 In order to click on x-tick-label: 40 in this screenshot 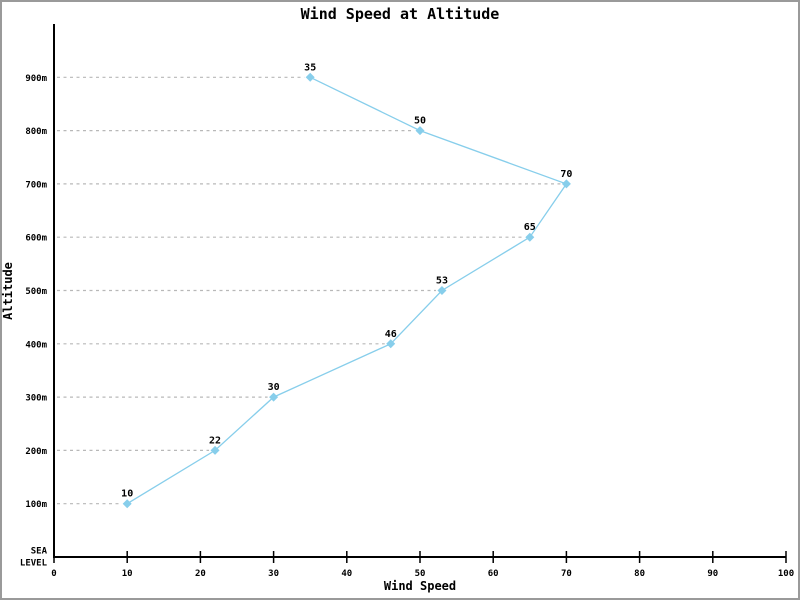, I will do `click(346, 574)`.